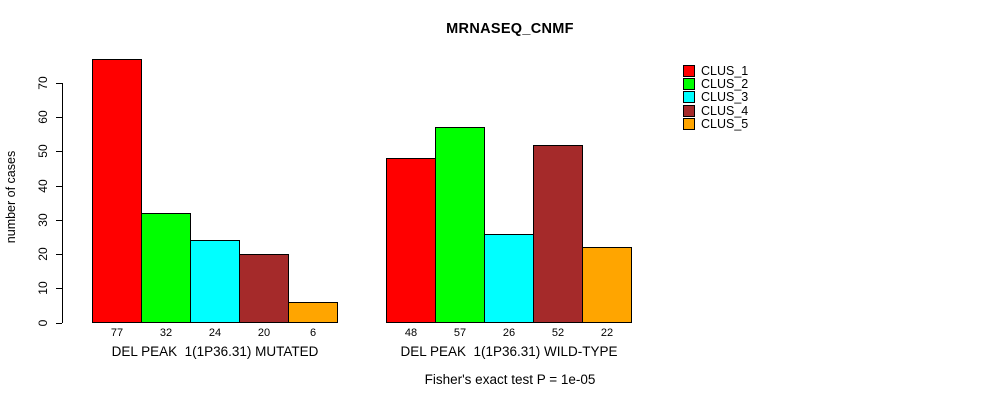 This screenshot has width=990, height=400. I want to click on bar-clus_3-group1, so click(215, 281).